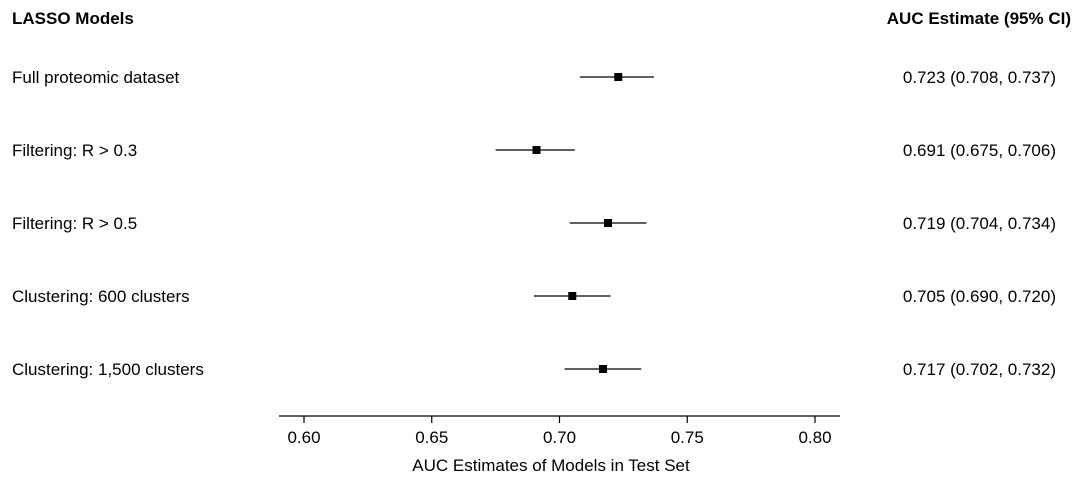 The width and height of the screenshot is (1078, 479). What do you see at coordinates (979, 369) in the screenshot?
I see `auc-estimate-text: 0.717 (0.702, 0.732)` at bounding box center [979, 369].